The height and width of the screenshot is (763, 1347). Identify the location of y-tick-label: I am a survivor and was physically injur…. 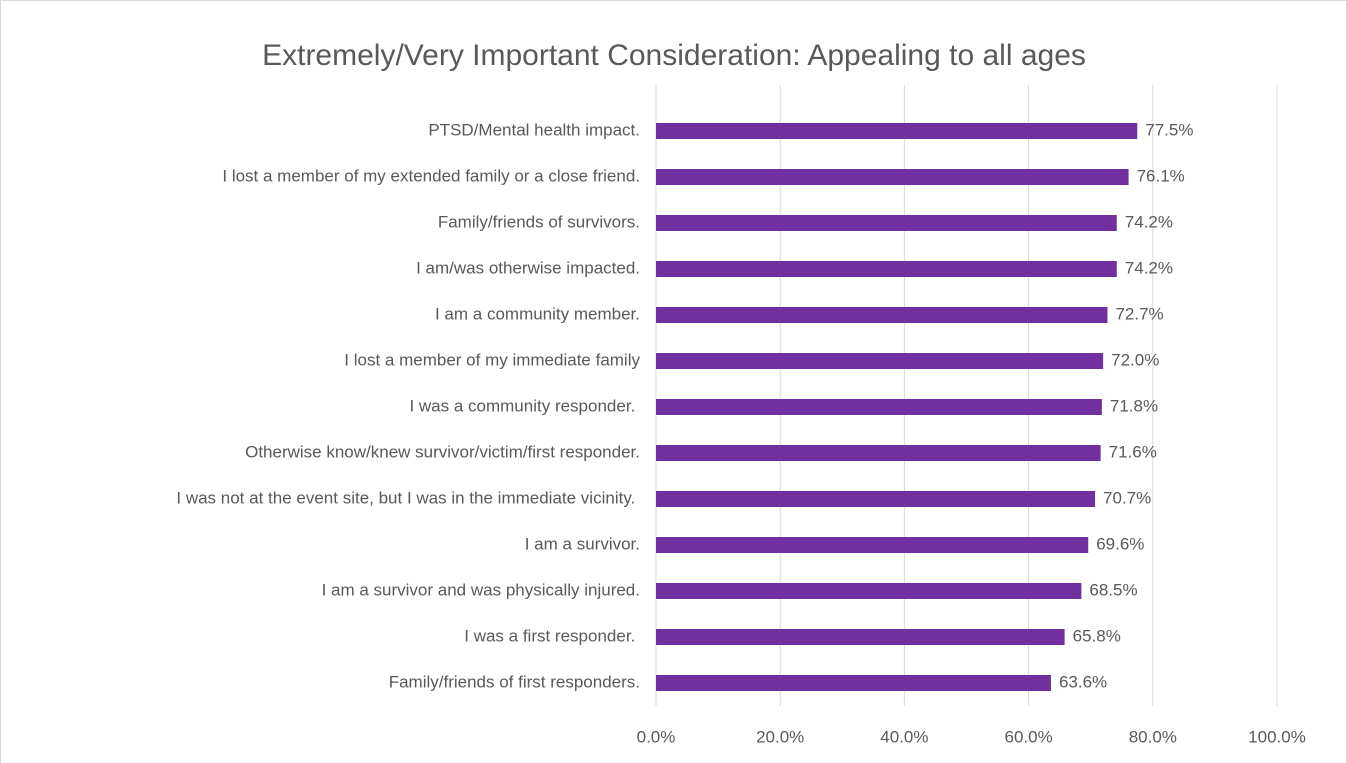
(481, 589).